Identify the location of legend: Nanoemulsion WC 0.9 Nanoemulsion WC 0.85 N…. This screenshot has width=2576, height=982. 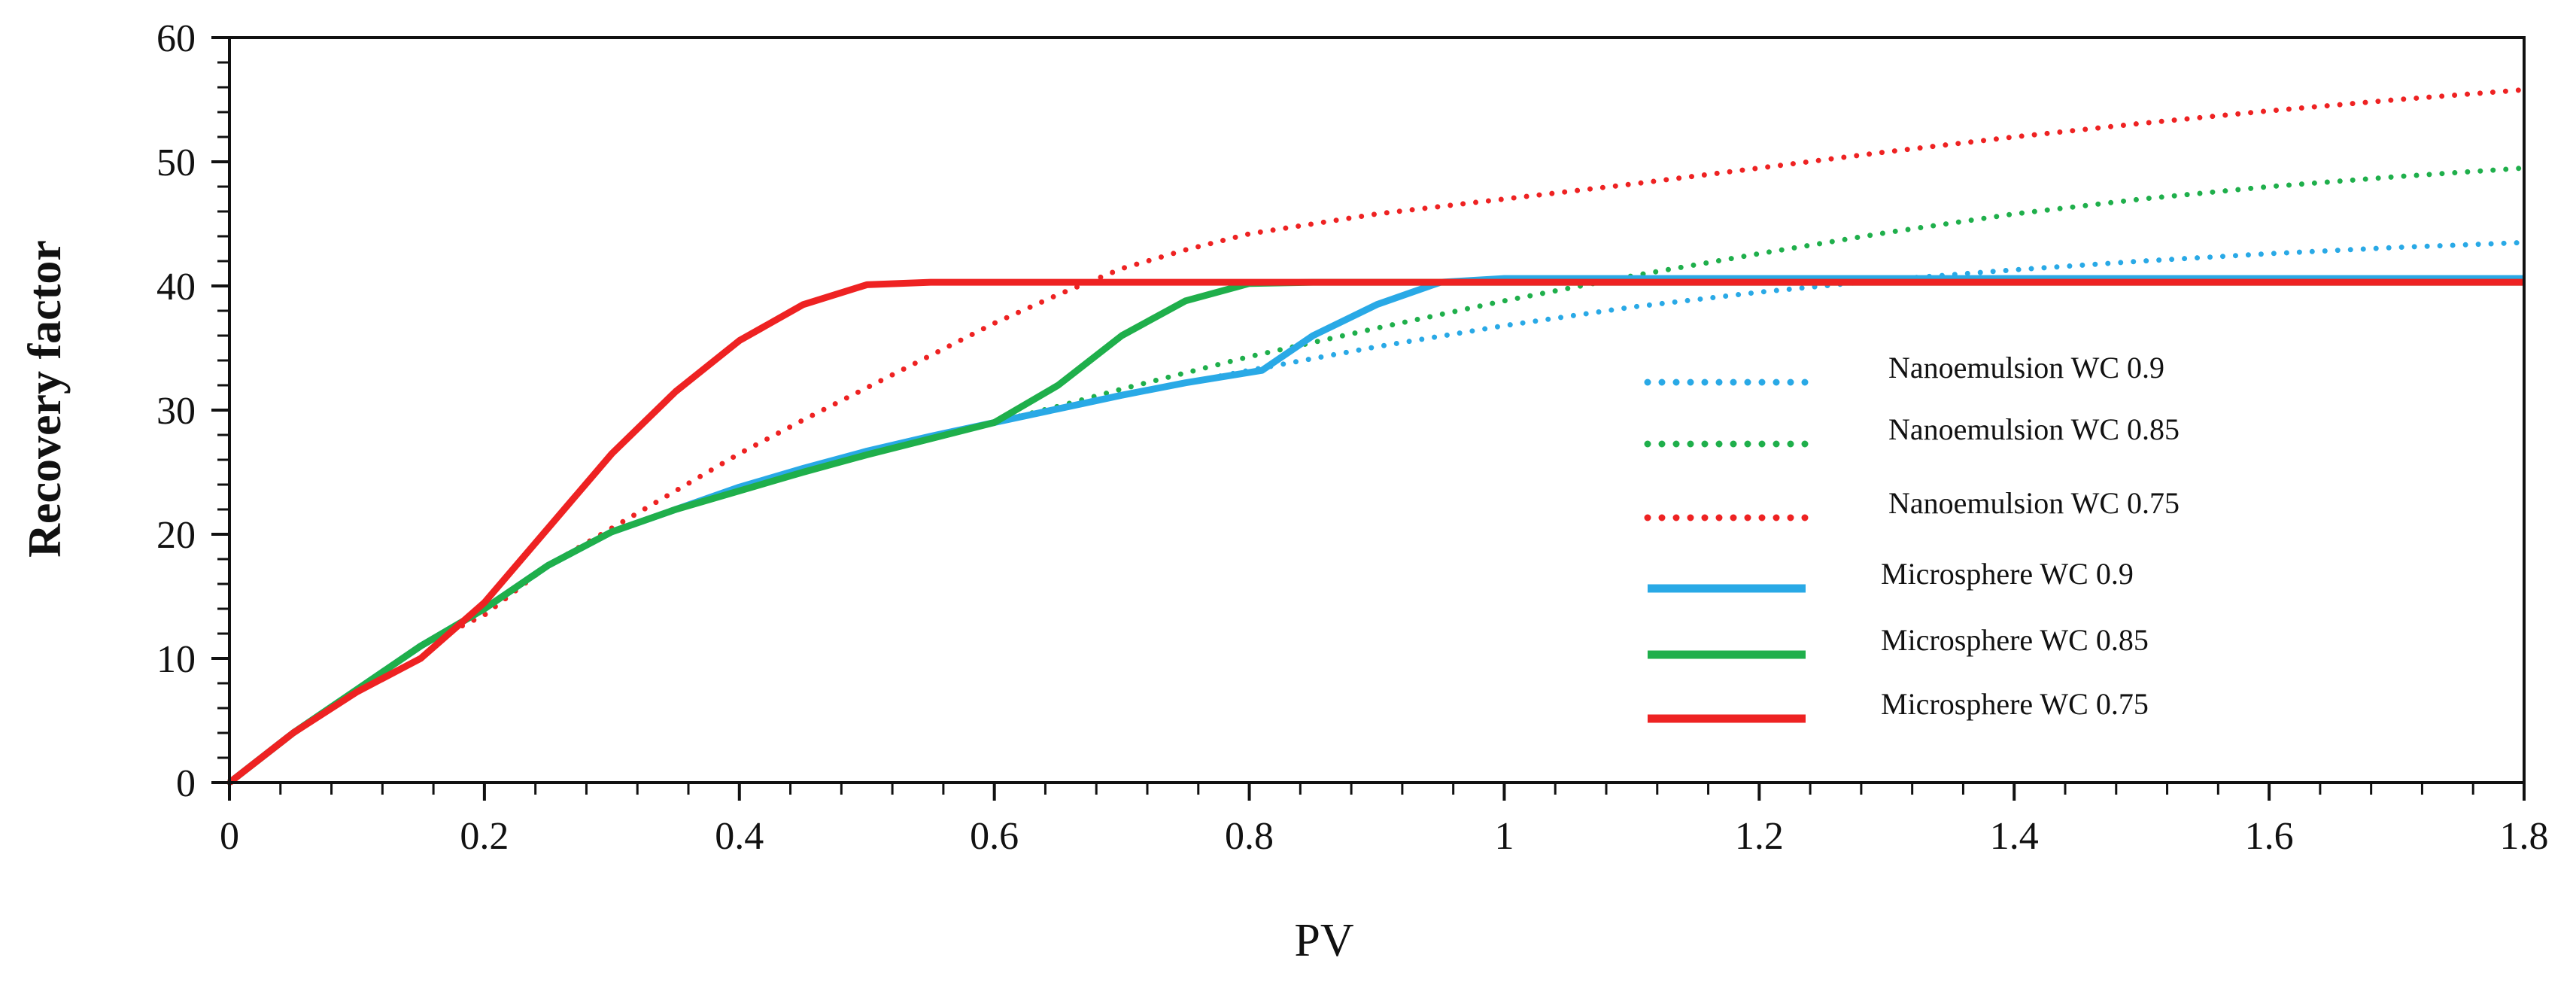
(1912, 537).